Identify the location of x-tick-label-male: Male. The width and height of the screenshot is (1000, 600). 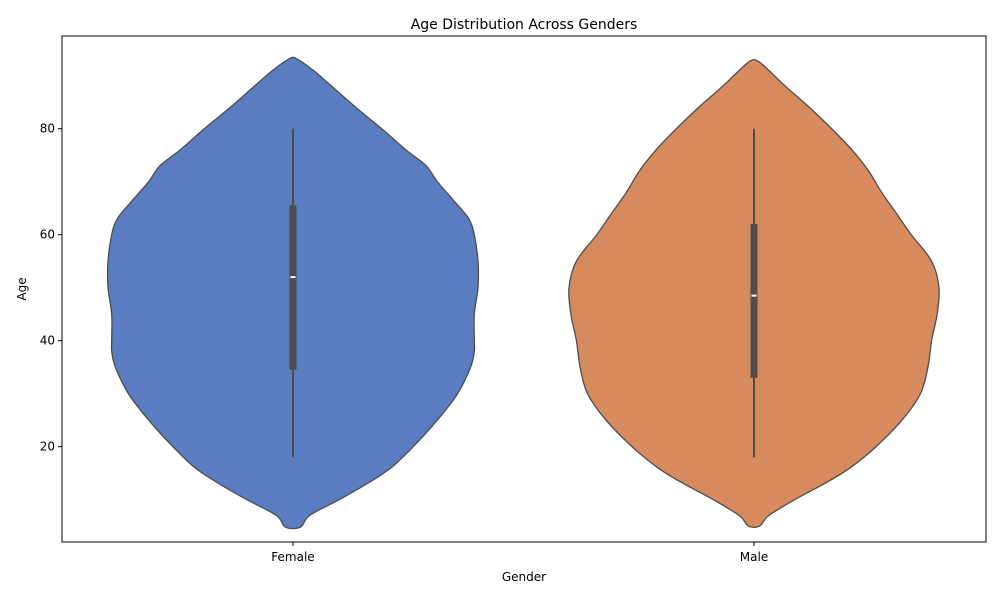
(754, 557).